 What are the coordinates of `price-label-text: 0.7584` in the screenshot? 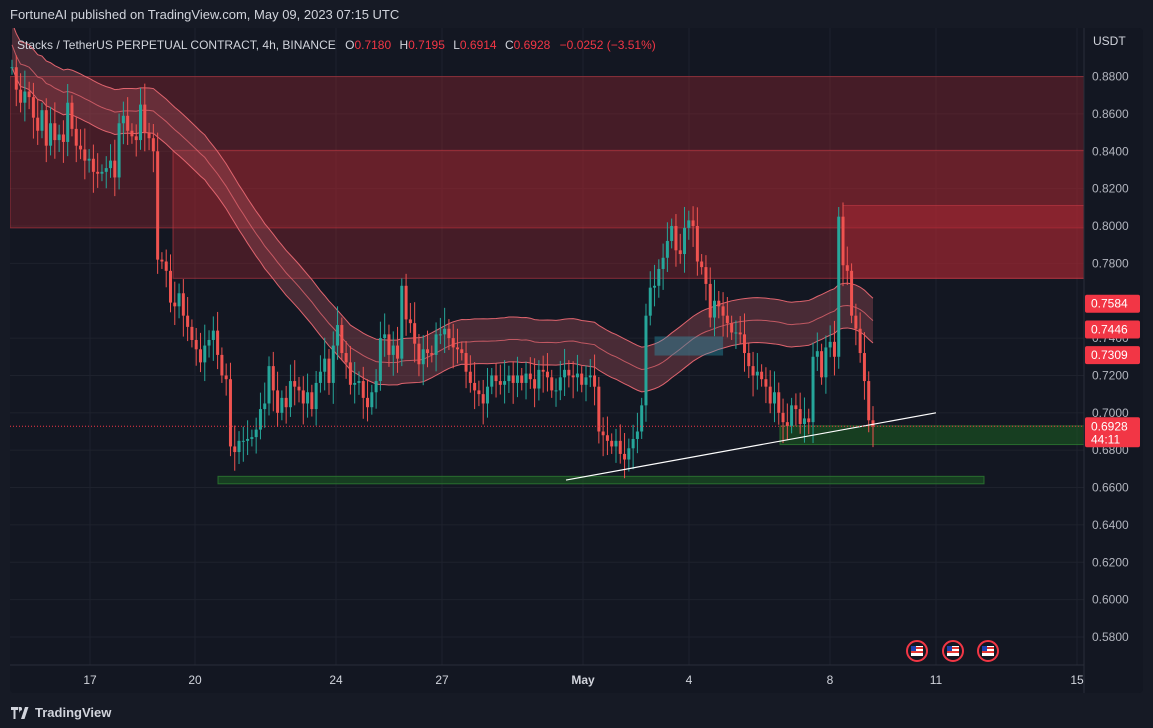 It's located at (1109, 304).